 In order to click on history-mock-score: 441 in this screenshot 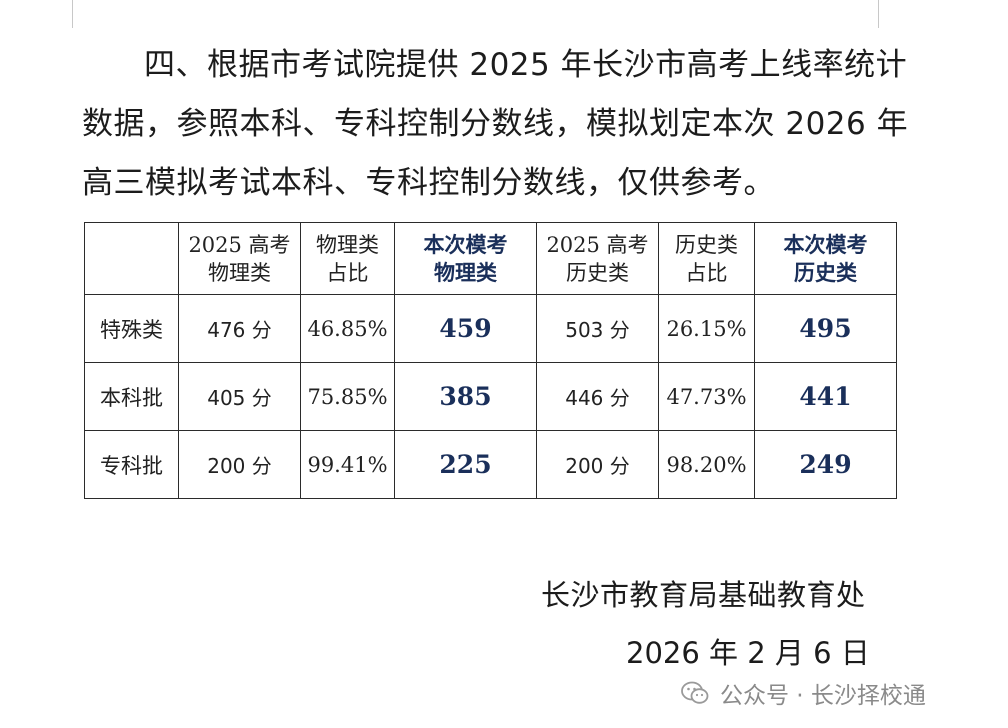, I will do `click(825, 396)`.